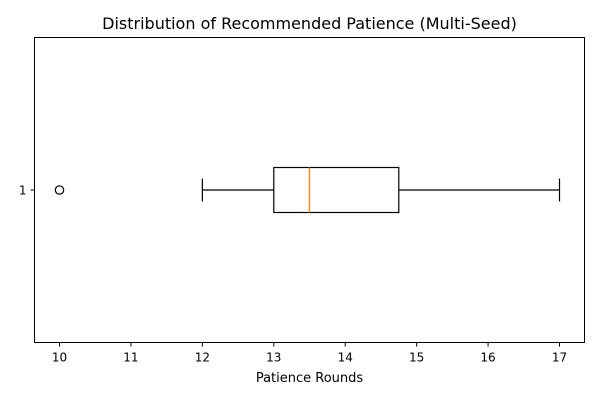  What do you see at coordinates (310, 378) in the screenshot?
I see `x-axis-label: Patience Rounds` at bounding box center [310, 378].